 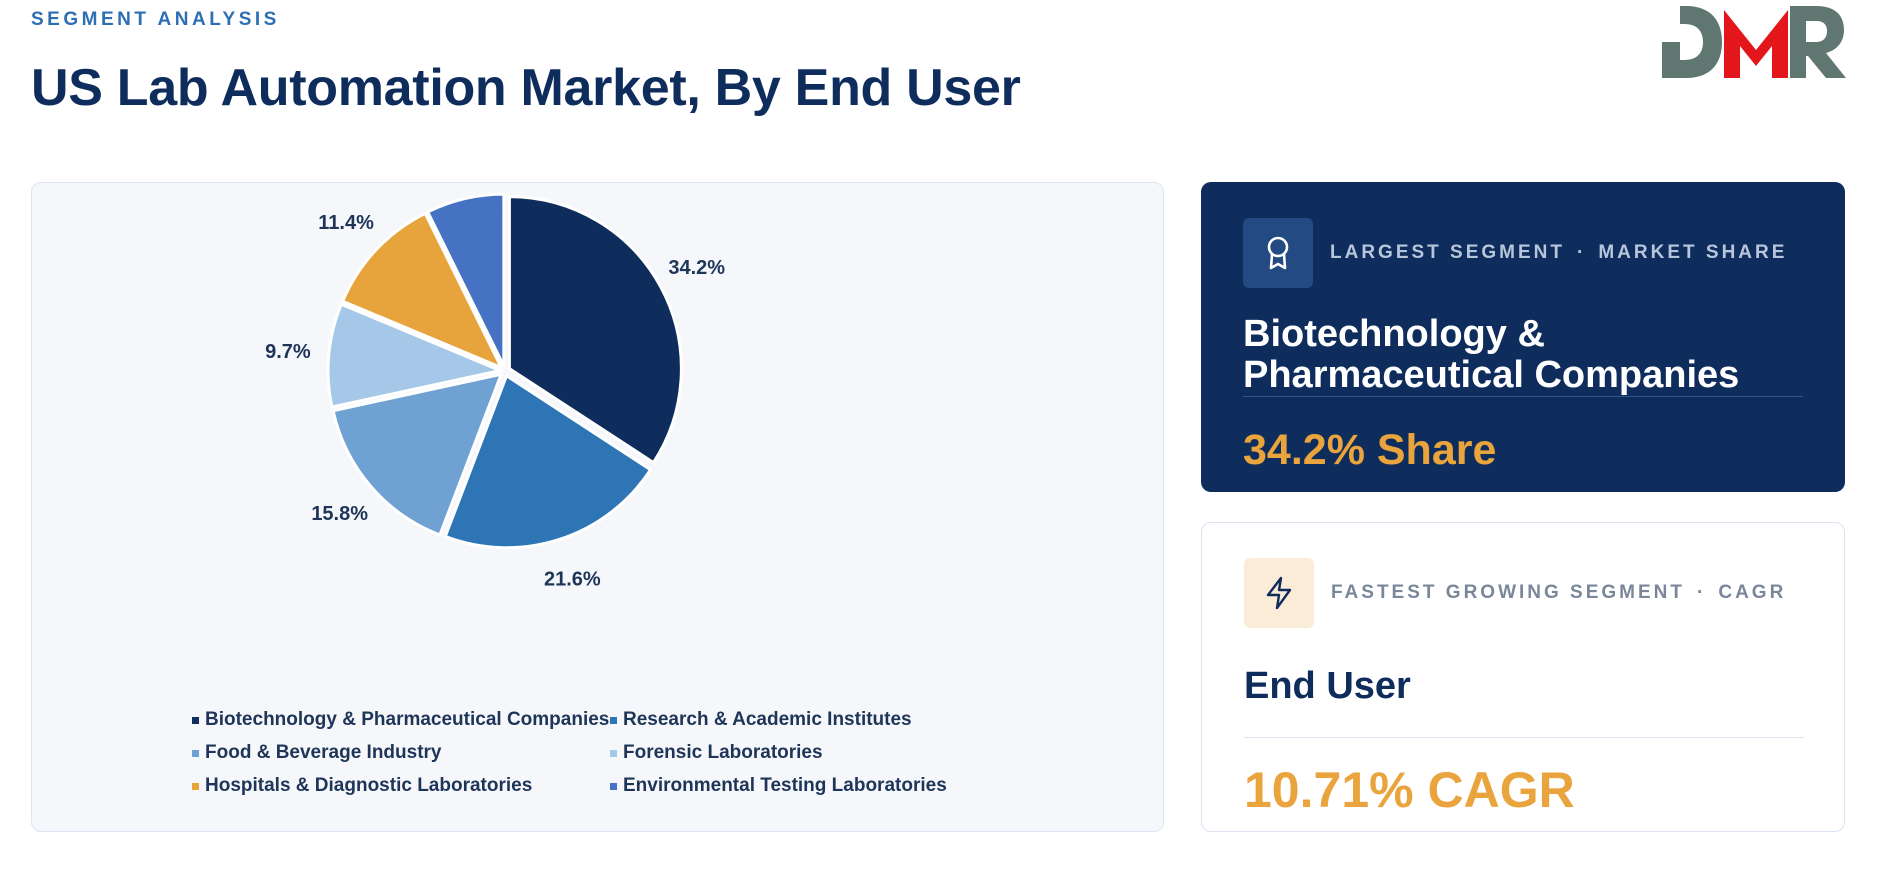 What do you see at coordinates (407, 719) in the screenshot?
I see `legend-label: Biotechnology & Pharmaceutical Companies` at bounding box center [407, 719].